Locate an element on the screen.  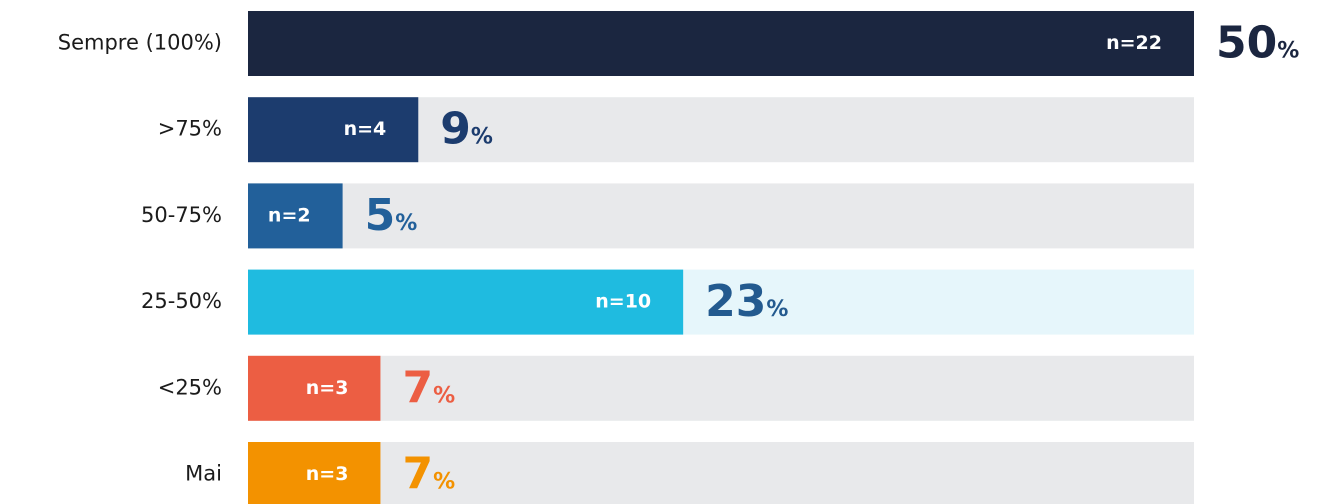
value-label: 23% is located at coordinates (746, 301).